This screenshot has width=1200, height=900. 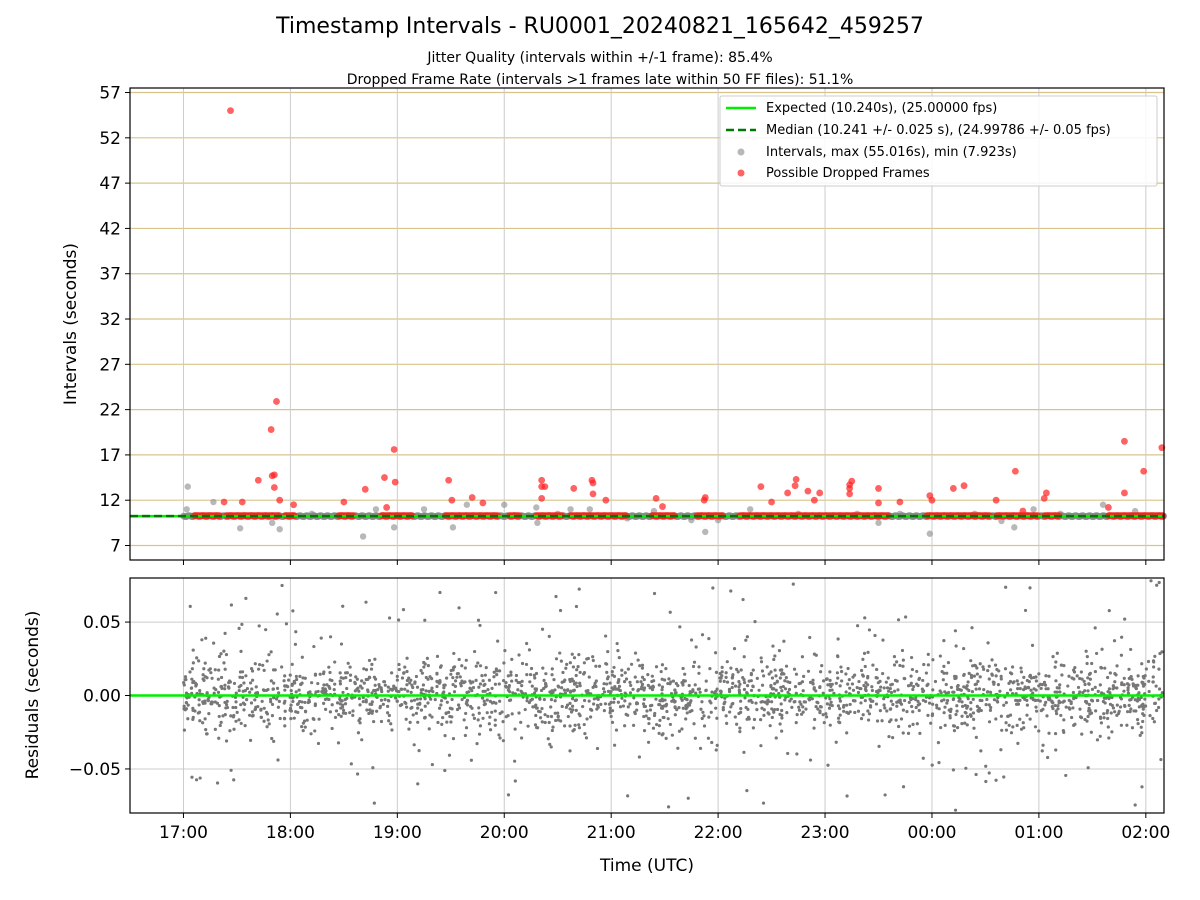 I want to click on top-y-tick-label: 22, so click(x=110, y=411).